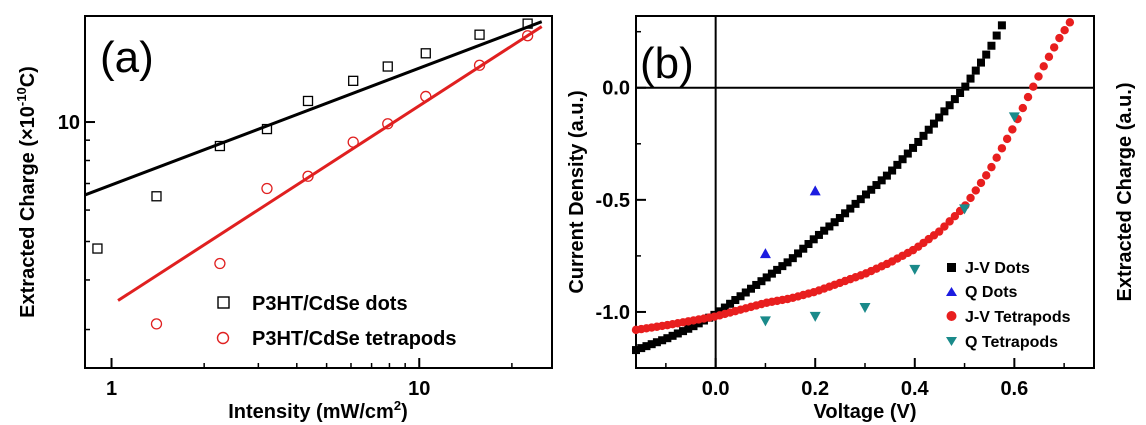 The height and width of the screenshot is (425, 1146). I want to click on x-tick-label-b: 0.2, so click(815, 389).